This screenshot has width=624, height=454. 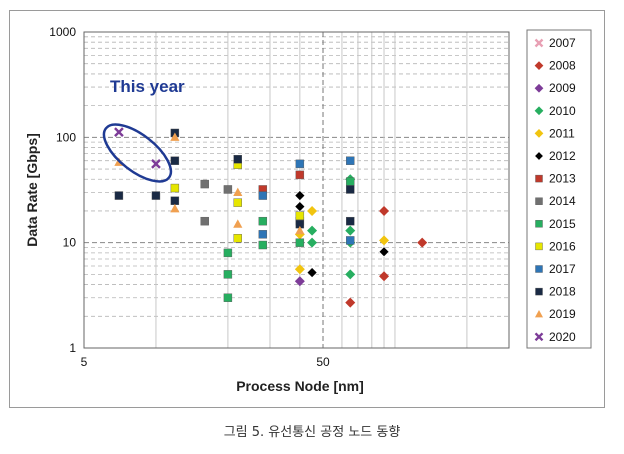 I want to click on legend-marker-2008, so click(x=539, y=65).